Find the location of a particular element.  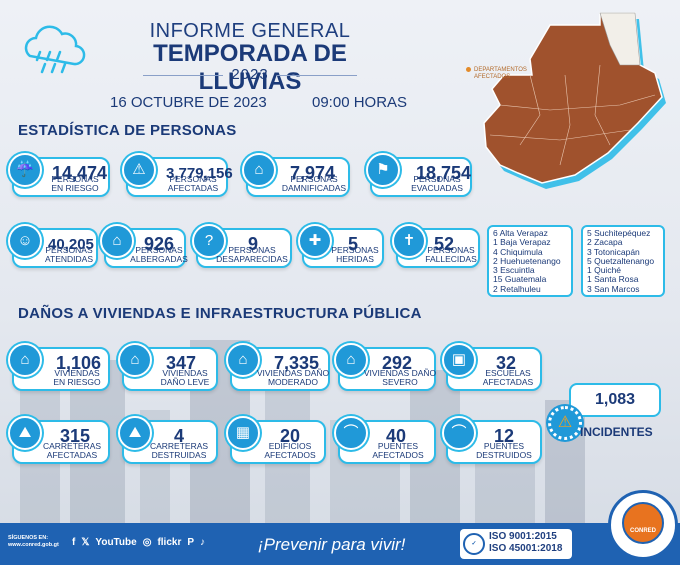

stat-card-roads-destroyed: ⛰ 4 CARRETERAS DESTRUIDAS is located at coordinates (168, 440).